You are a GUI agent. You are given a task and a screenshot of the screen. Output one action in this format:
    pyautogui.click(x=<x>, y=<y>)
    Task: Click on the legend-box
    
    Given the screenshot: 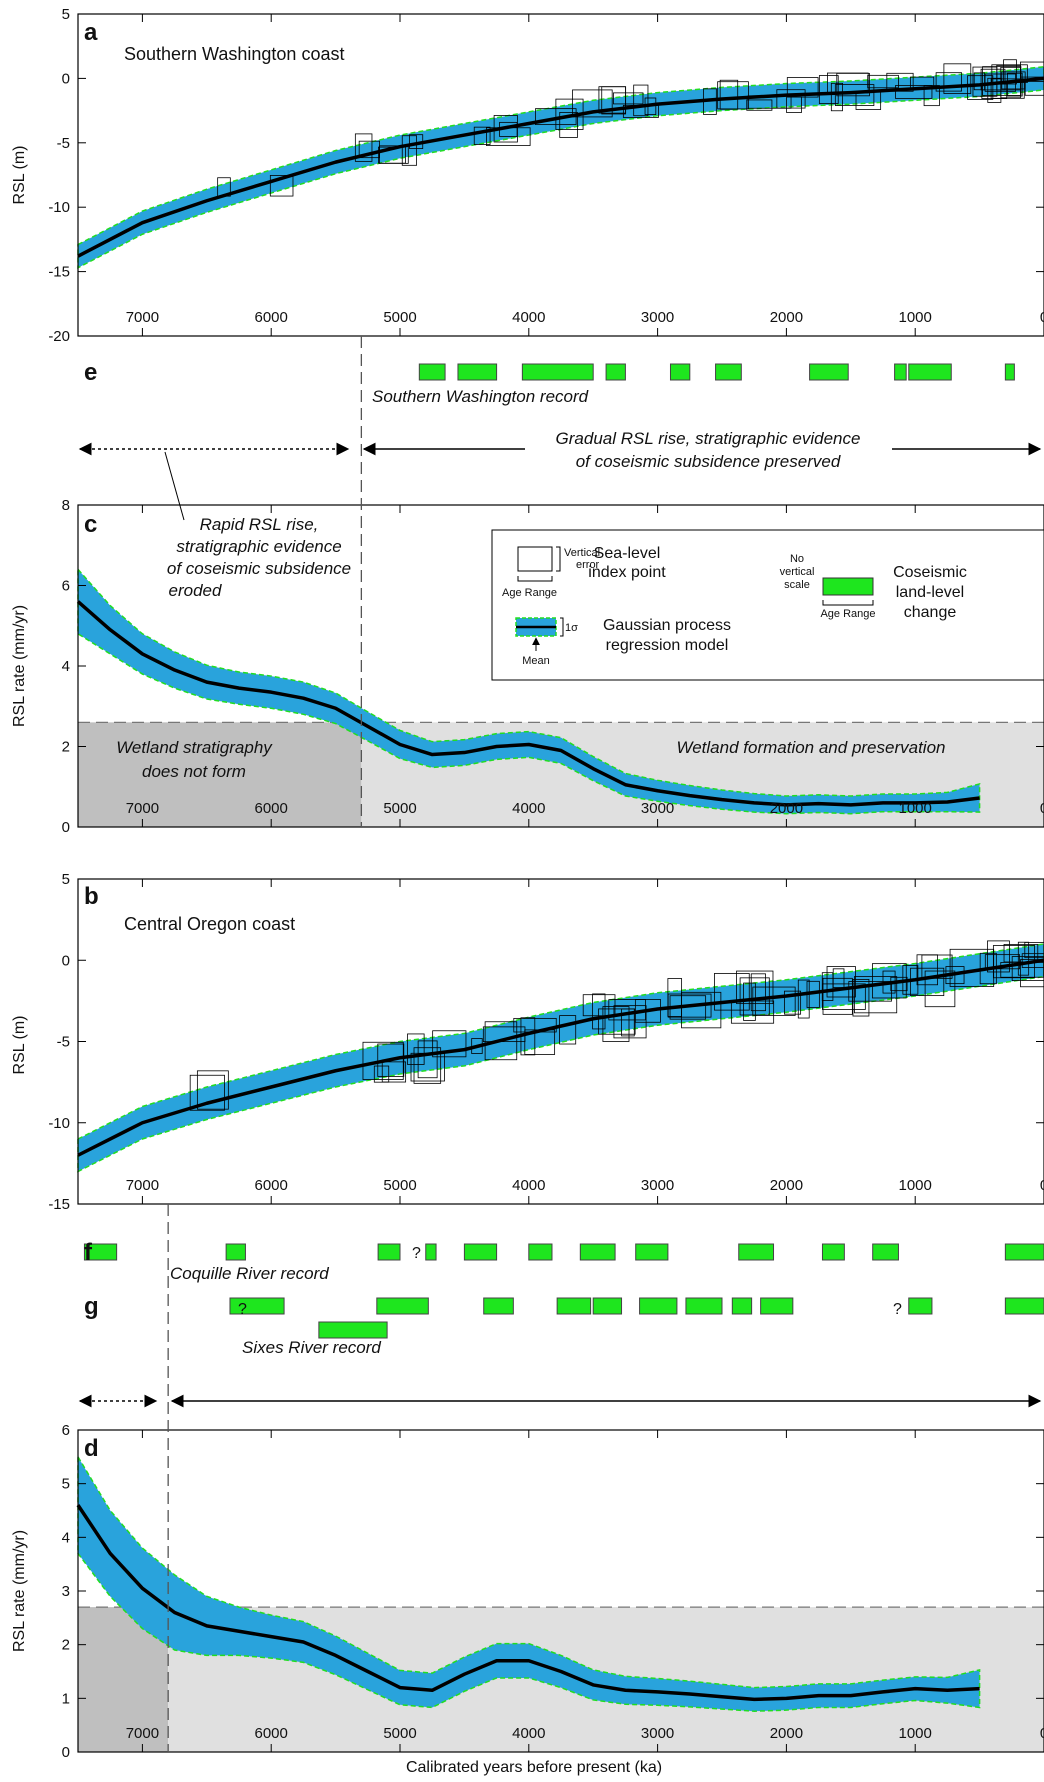 What is the action you would take?
    pyautogui.click(x=767, y=605)
    